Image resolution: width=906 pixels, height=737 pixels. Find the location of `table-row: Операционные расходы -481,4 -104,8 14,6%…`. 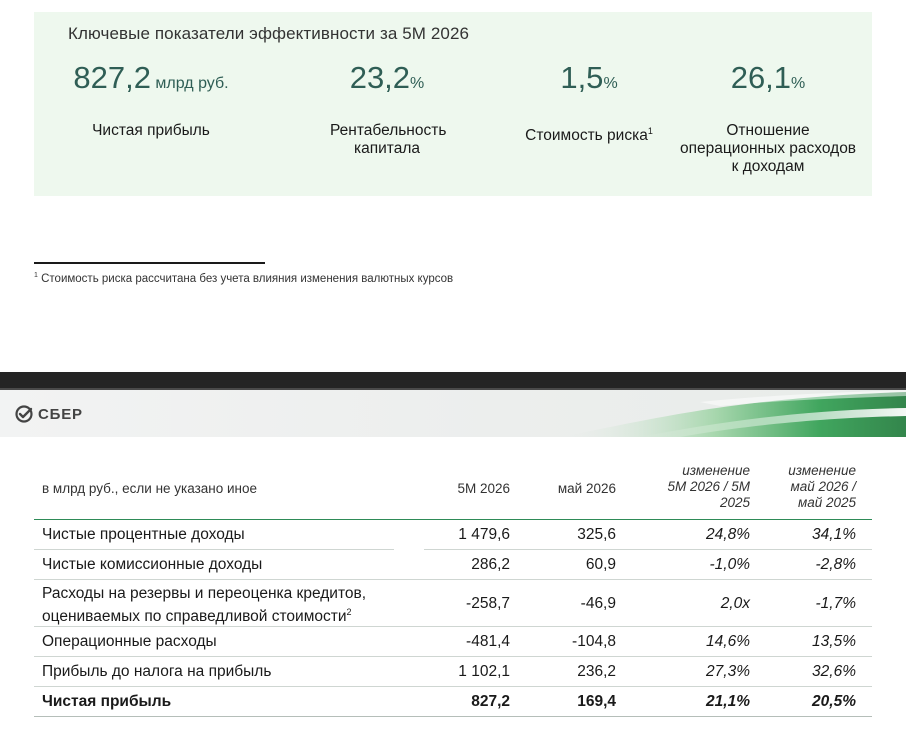

table-row: Операционные расходы -481,4 -104,8 14,6%… is located at coordinates (453, 642).